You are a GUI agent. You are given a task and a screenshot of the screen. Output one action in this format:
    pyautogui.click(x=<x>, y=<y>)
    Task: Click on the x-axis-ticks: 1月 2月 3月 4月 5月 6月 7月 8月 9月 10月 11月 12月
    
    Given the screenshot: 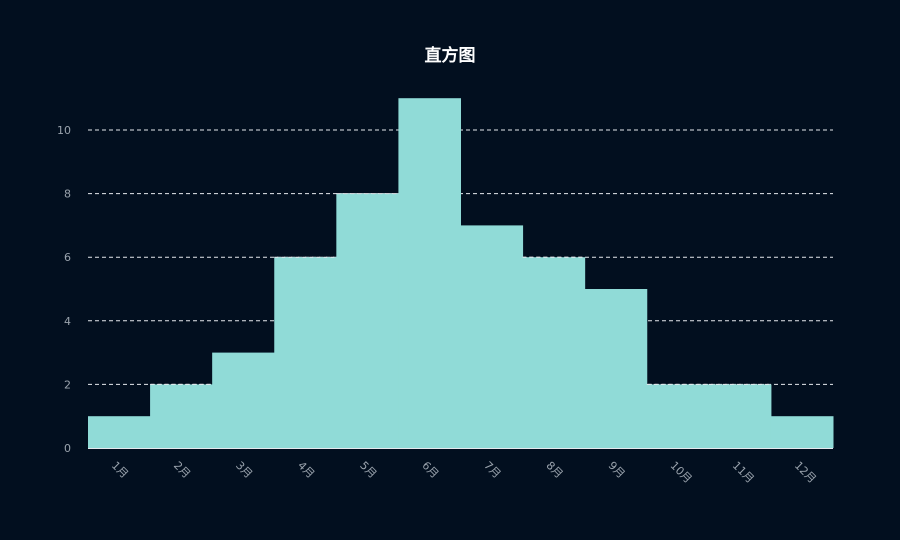 What is the action you would take?
    pyautogui.click(x=464, y=472)
    